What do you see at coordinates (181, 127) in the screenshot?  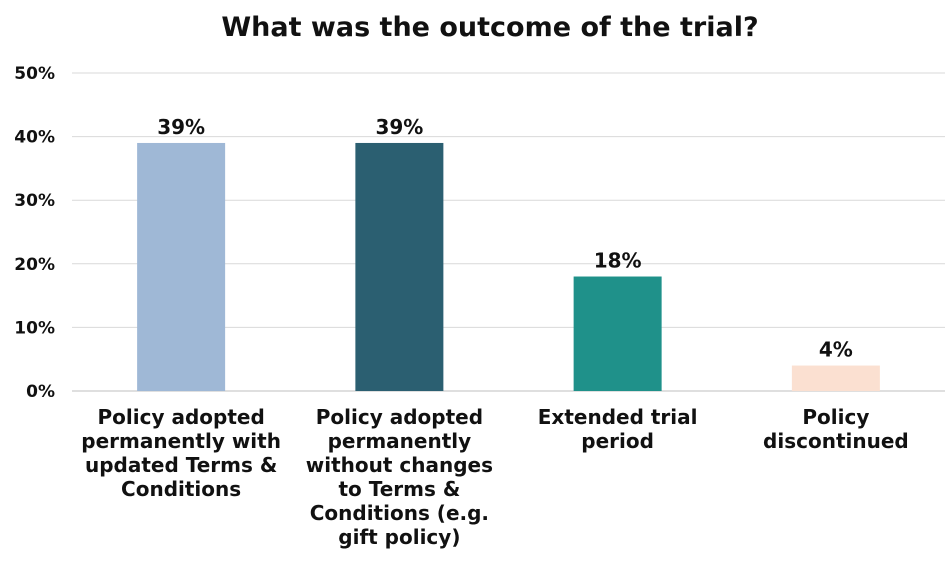 I see `data-label-1: 39%` at bounding box center [181, 127].